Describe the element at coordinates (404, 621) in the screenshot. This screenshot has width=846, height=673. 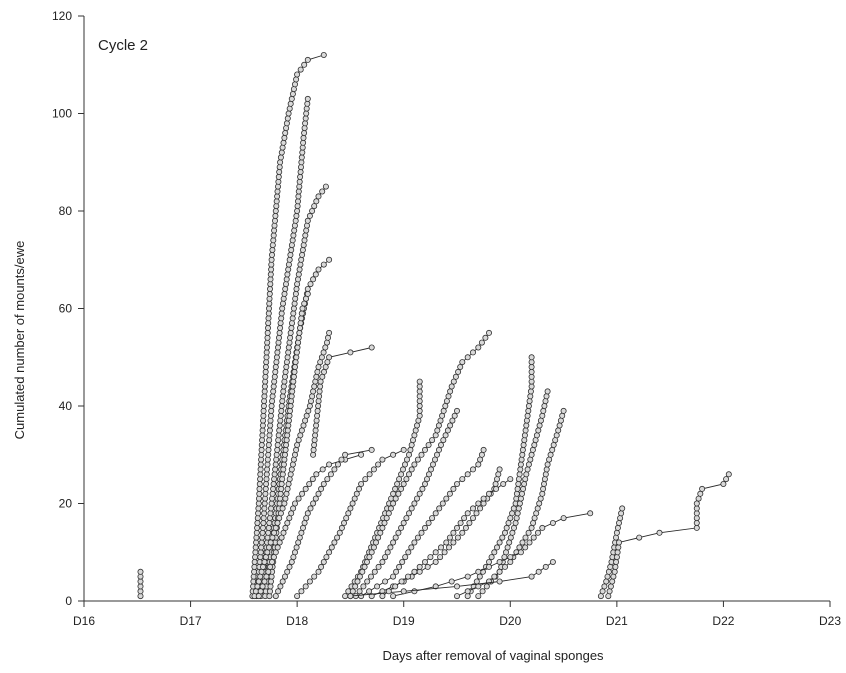
I see `x-tick-label: D19` at that location.